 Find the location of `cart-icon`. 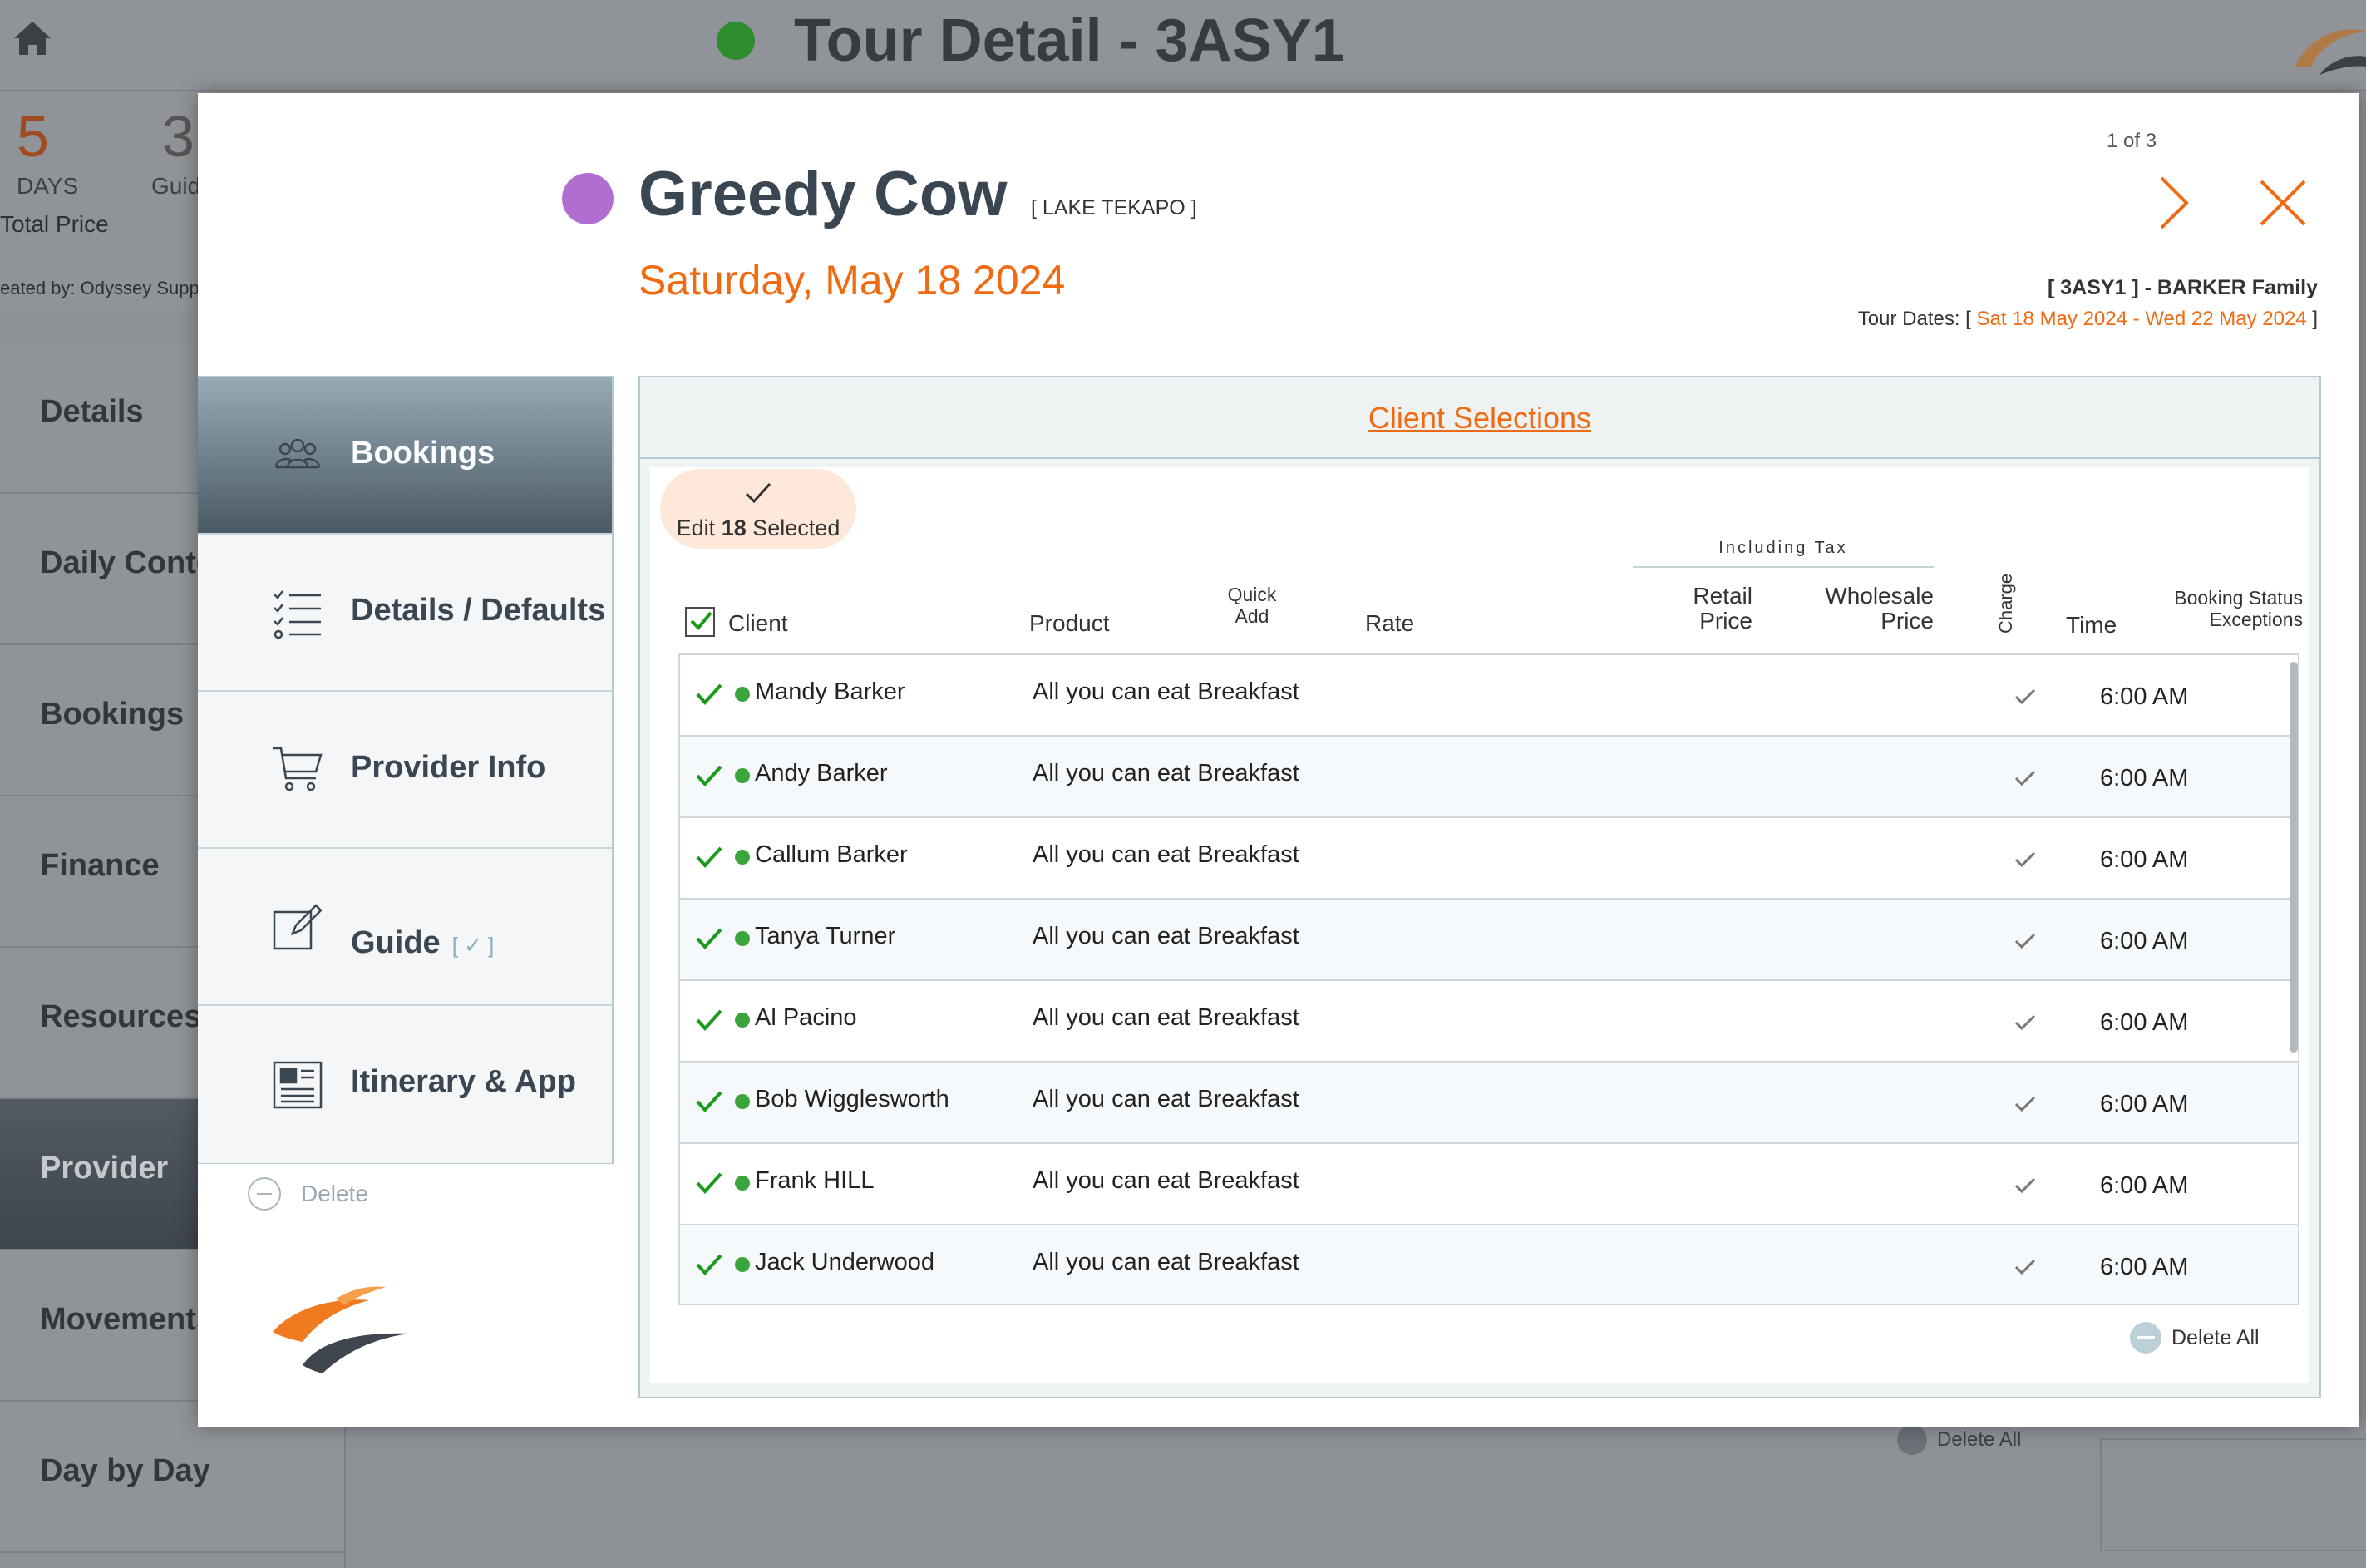

cart-icon is located at coordinates (298, 769).